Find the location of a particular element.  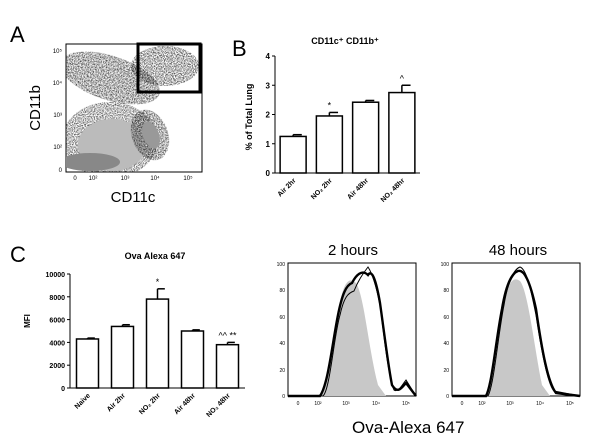

y-tick-label: 1 is located at coordinates (268, 144).